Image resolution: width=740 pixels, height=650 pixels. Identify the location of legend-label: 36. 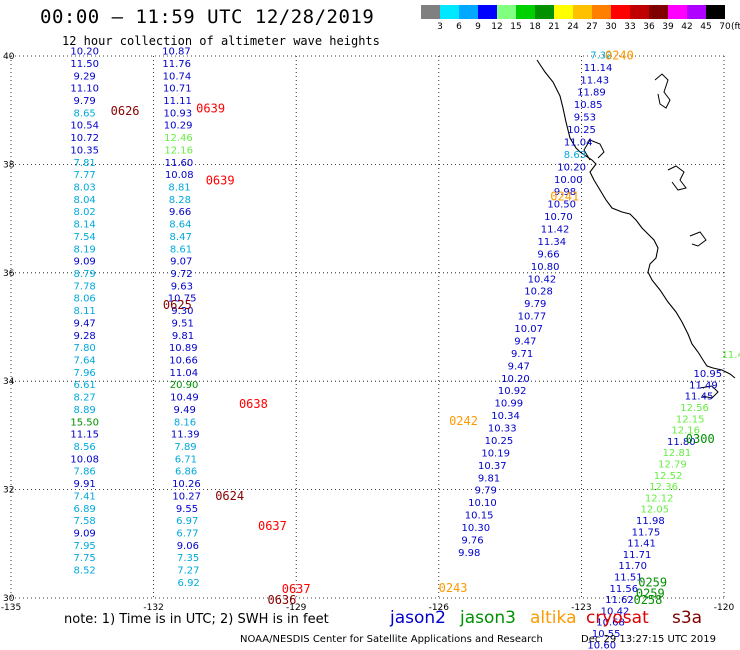
(649, 27).